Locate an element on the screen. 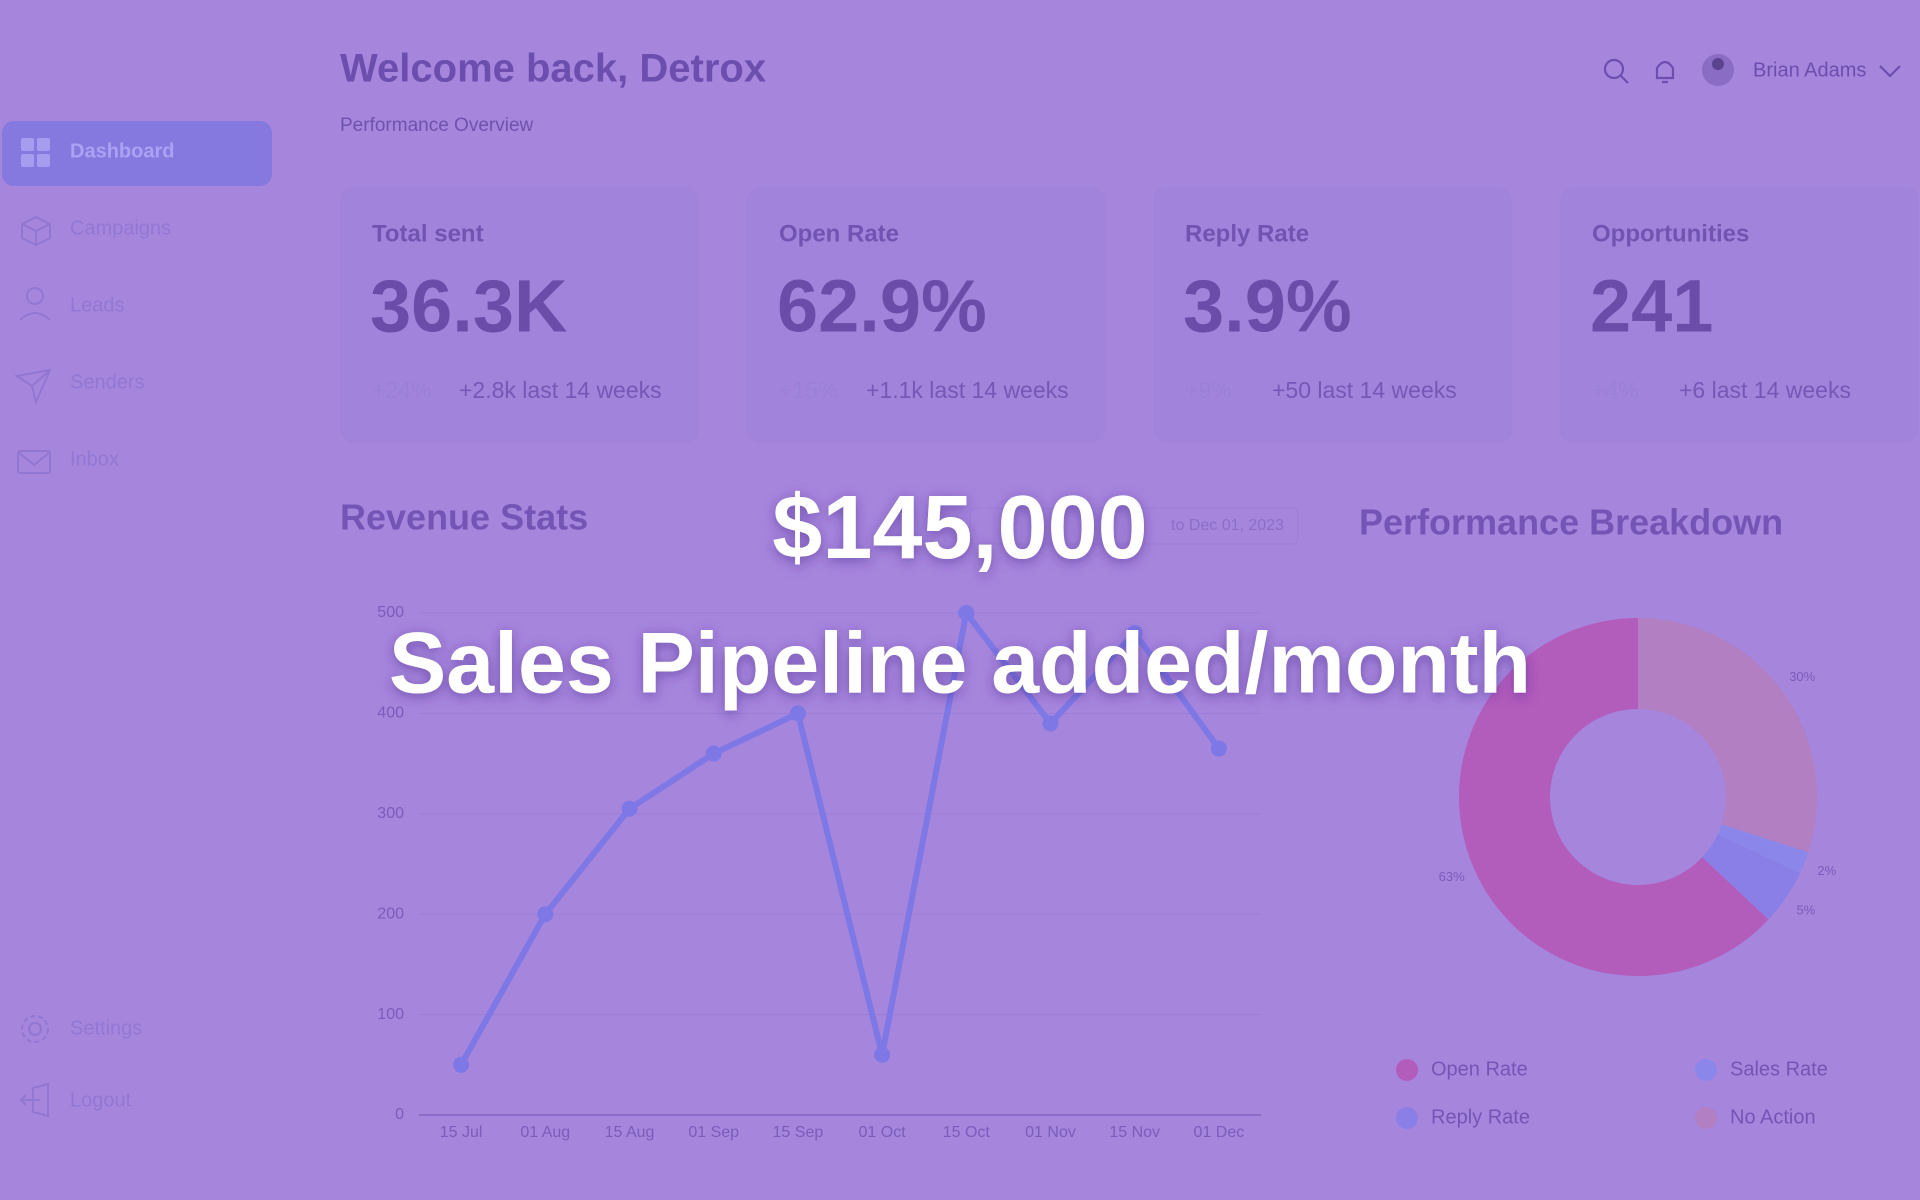 The width and height of the screenshot is (1920, 1200). settings-icon-gear is located at coordinates (35, 1029).